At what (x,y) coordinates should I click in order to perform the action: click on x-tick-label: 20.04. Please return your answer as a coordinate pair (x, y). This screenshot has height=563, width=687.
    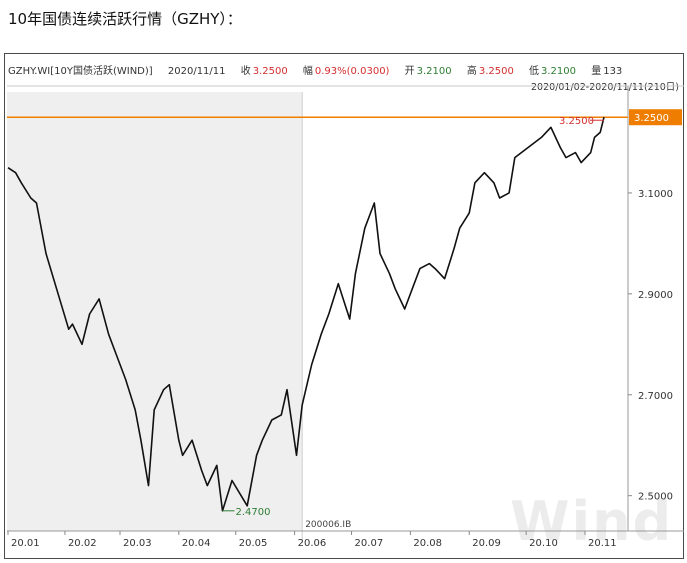
    Looking at the image, I should click on (196, 543).